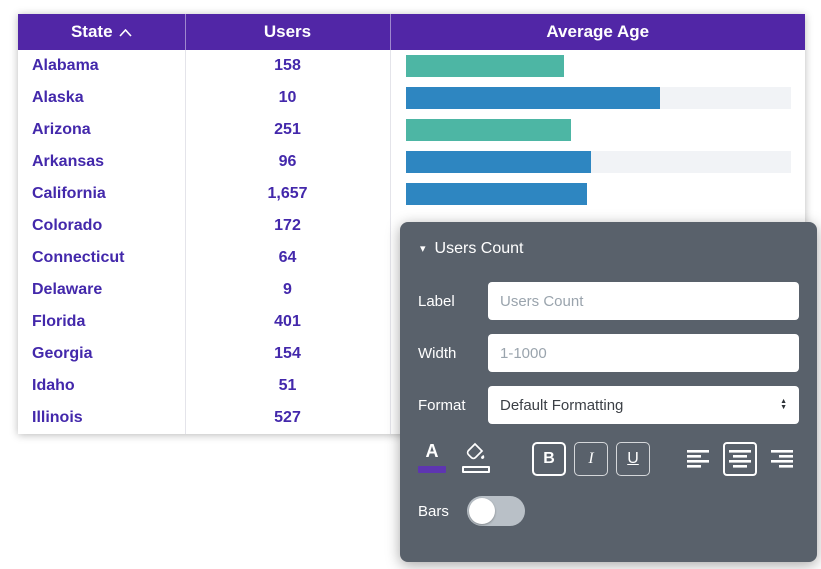  I want to click on state-cell: Florida, so click(101, 322).